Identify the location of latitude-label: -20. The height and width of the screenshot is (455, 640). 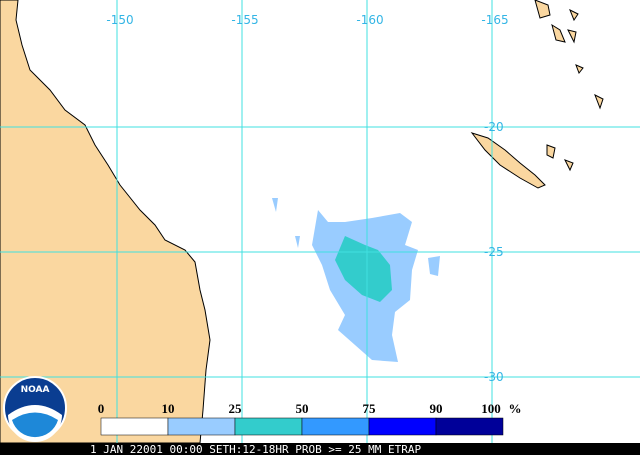
(494, 127).